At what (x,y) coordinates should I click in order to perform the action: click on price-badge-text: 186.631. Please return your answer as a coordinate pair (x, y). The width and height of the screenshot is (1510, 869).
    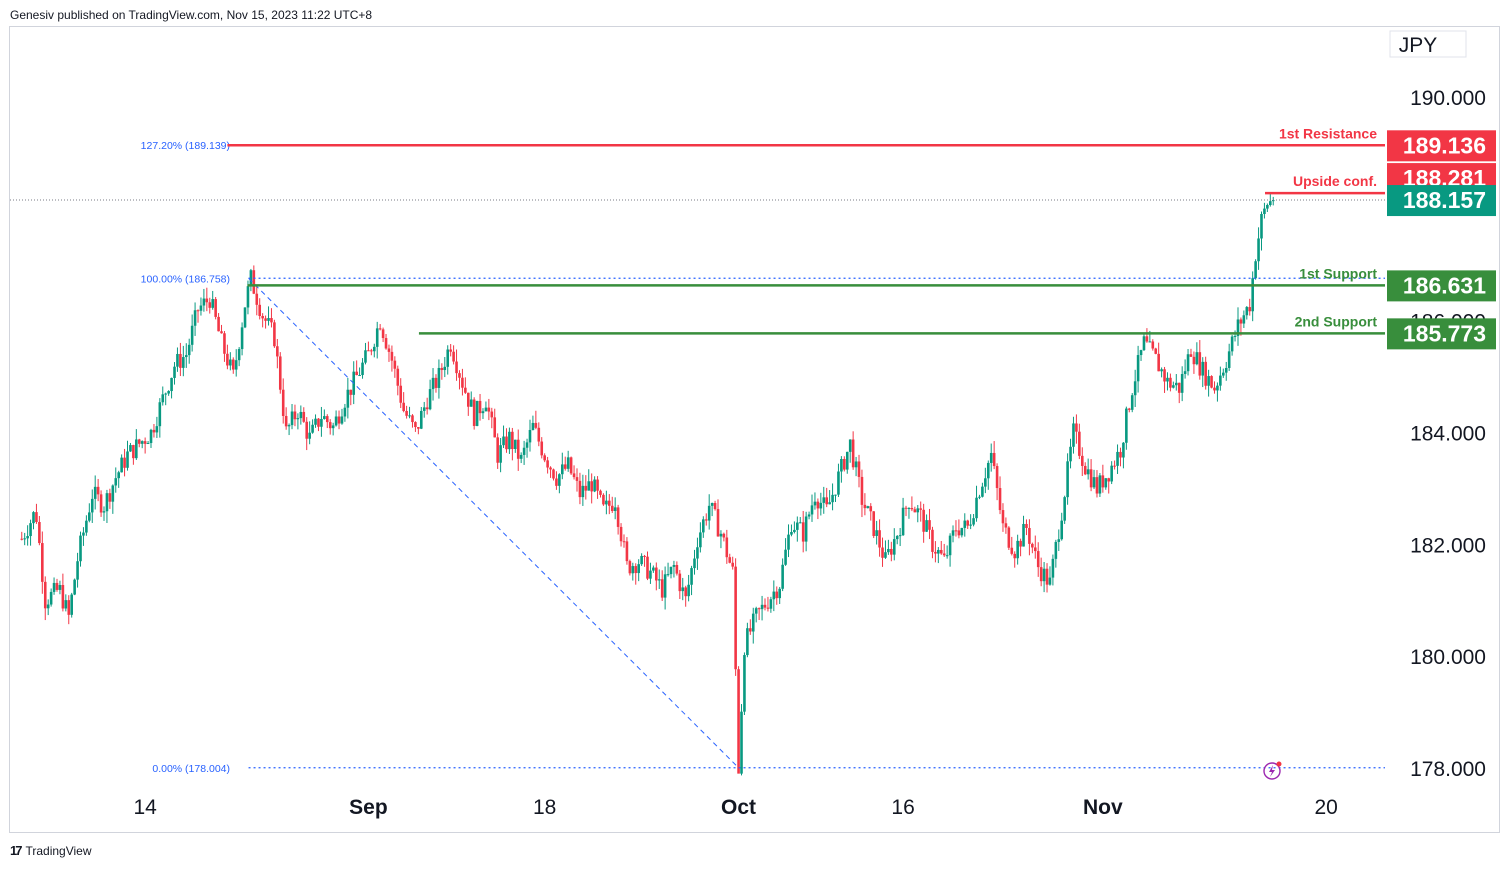
    Looking at the image, I should click on (1444, 285).